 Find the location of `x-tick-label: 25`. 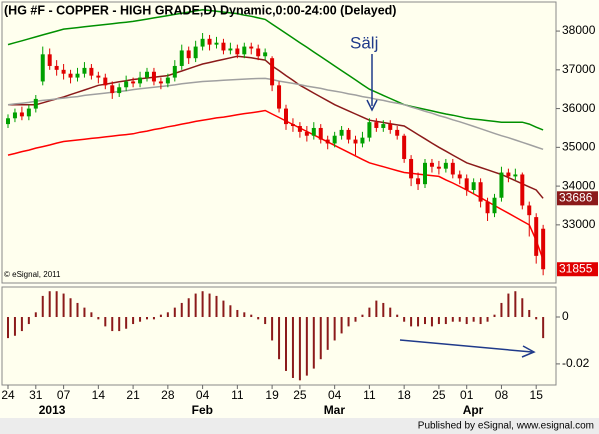

x-tick-label: 25 is located at coordinates (439, 395).